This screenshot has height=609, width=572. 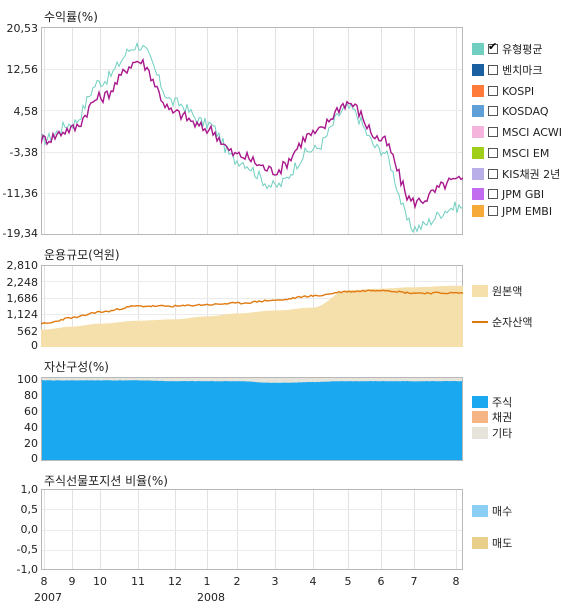 I want to click on legend-item-msci-em: MSCI EM, so click(x=510, y=153).